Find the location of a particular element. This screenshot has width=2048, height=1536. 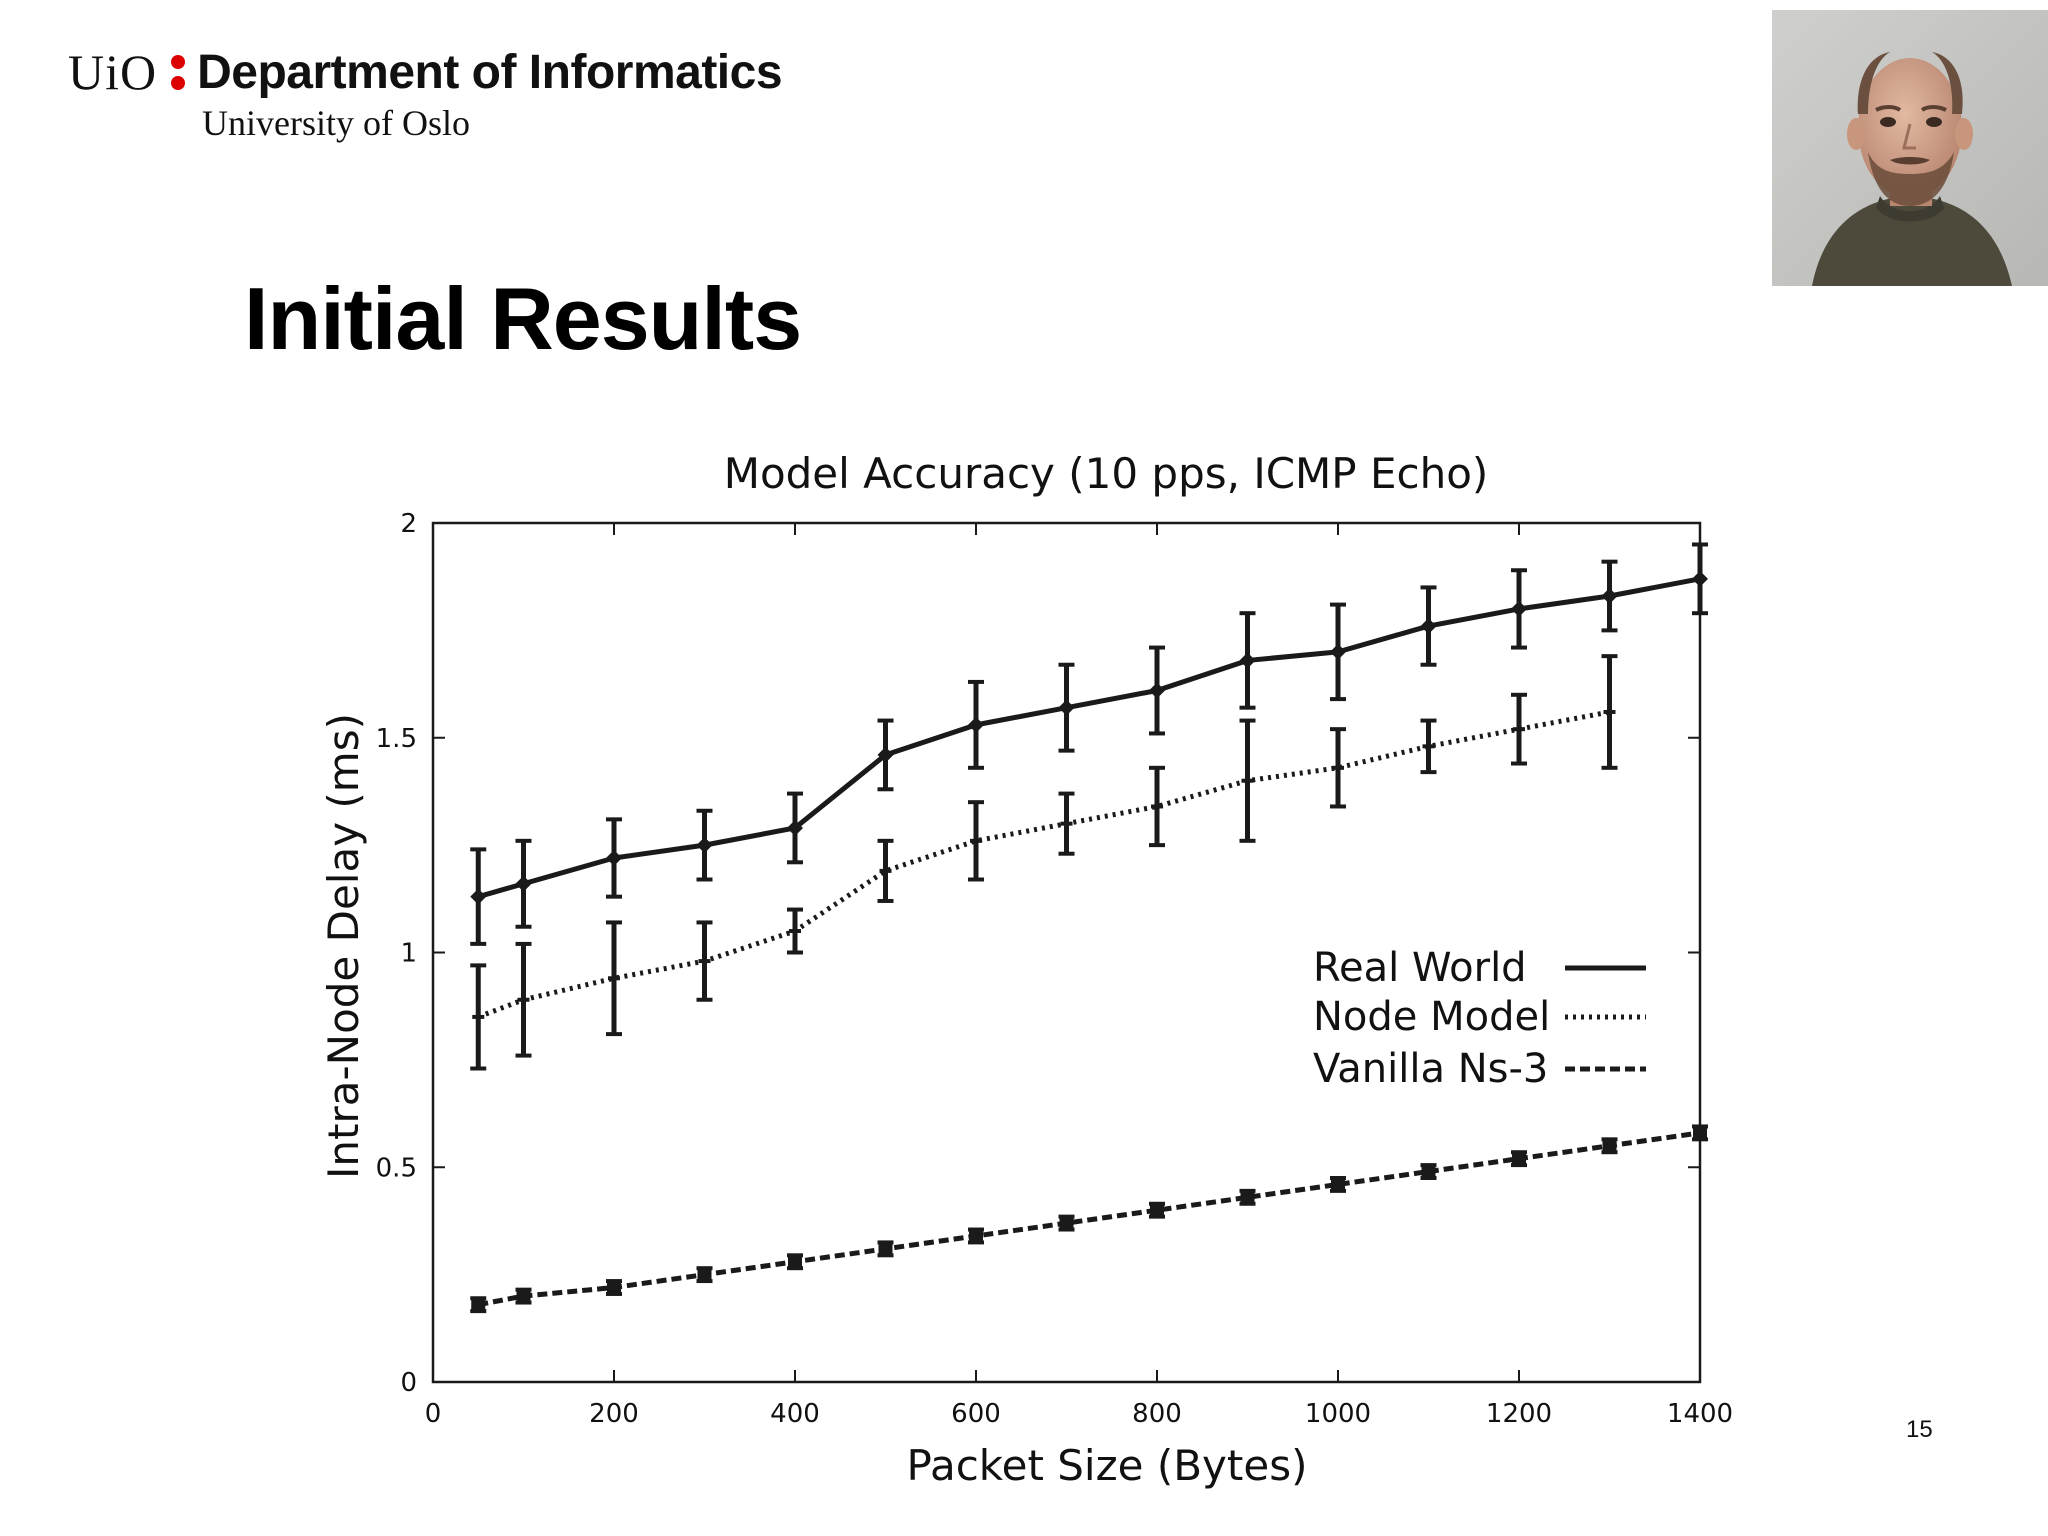

slide-title: Initial Results is located at coordinates (523, 318).